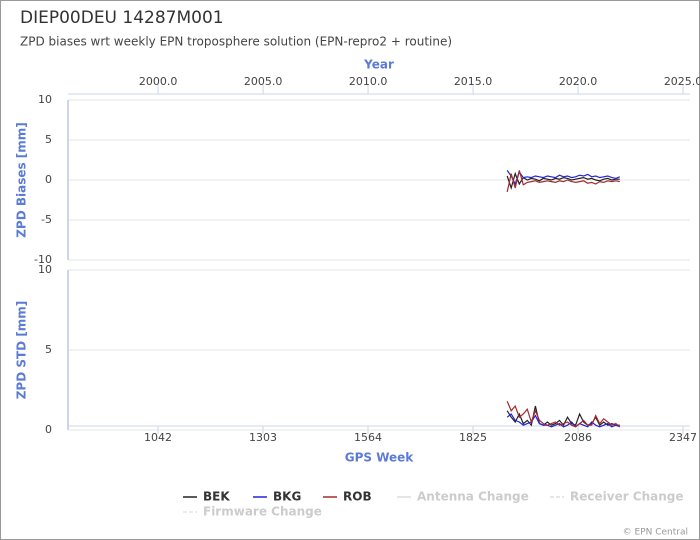  Describe the element at coordinates (158, 437) in the screenshot. I see `x-tick-label: 1042` at that location.